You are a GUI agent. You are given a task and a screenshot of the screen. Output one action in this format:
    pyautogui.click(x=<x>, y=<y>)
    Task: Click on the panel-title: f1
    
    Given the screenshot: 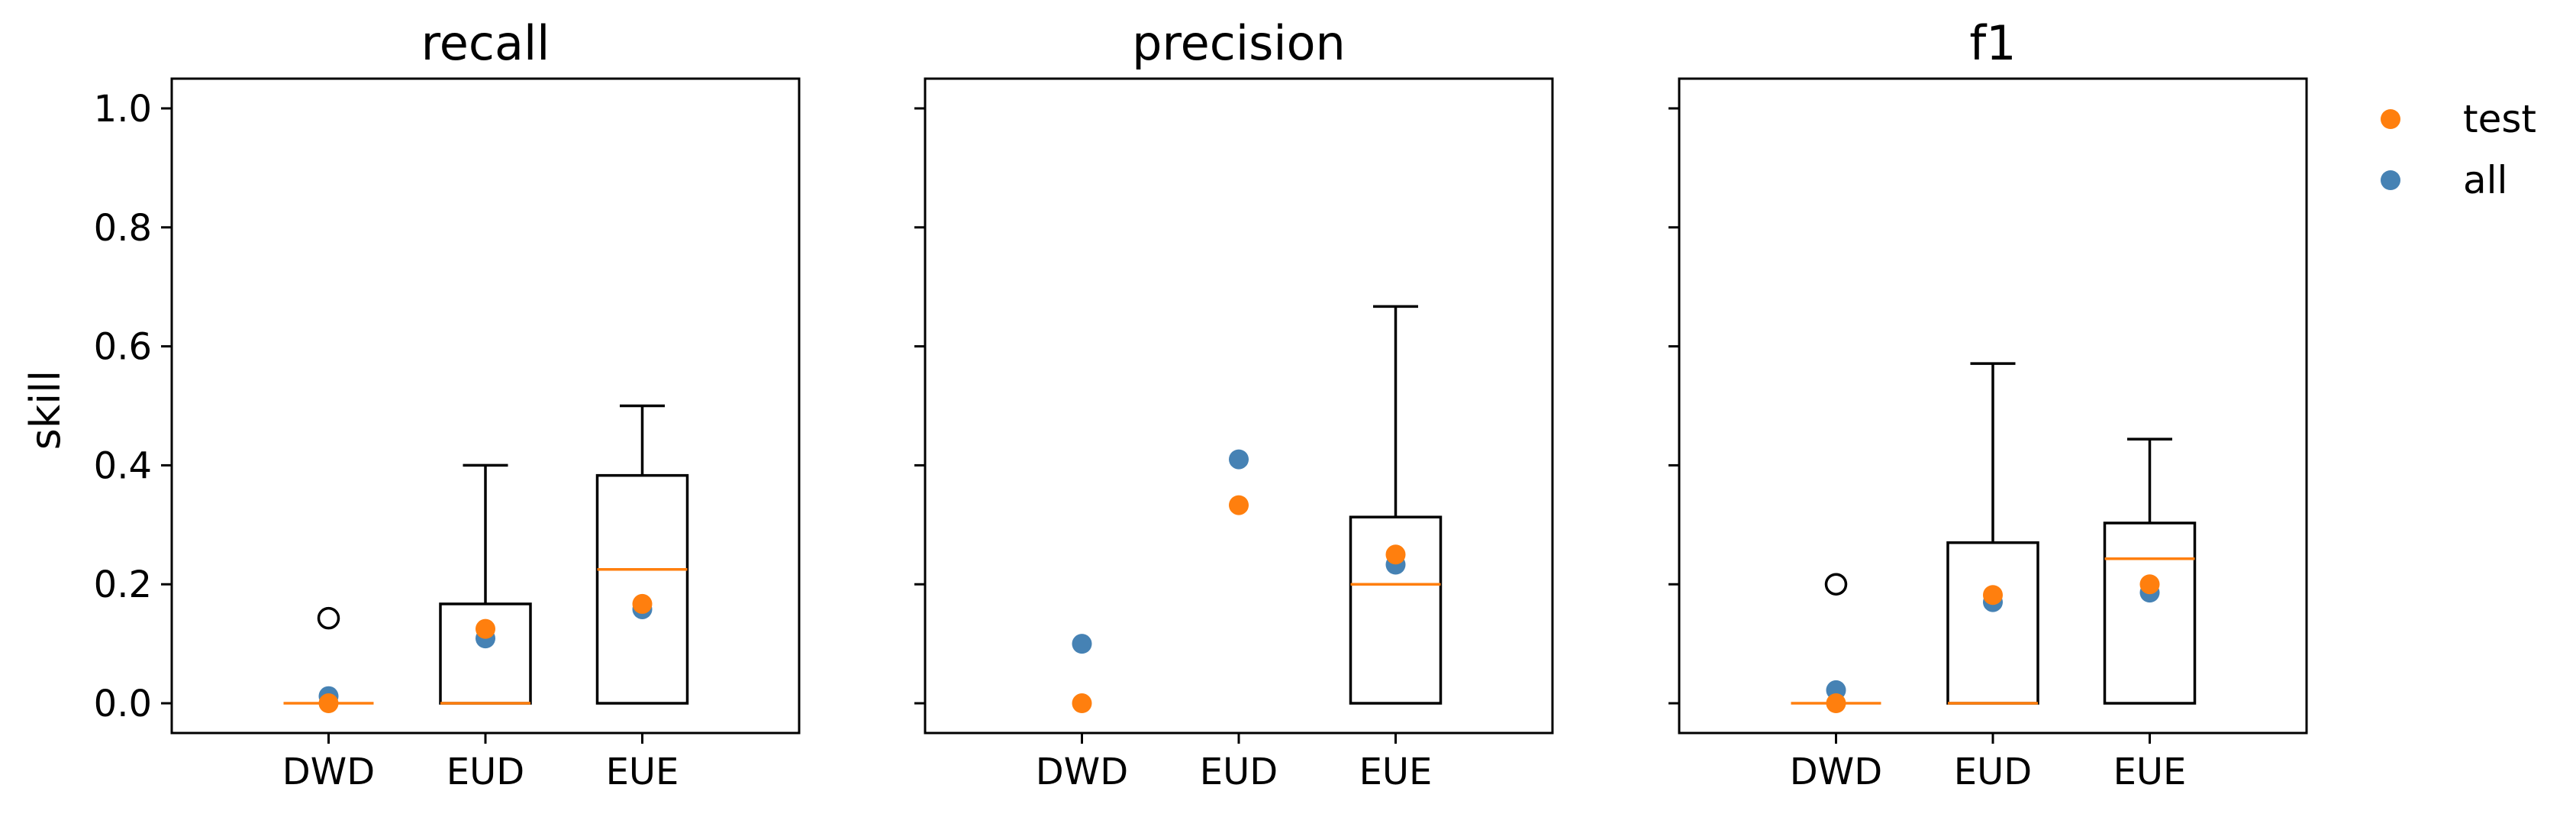 What is the action you would take?
    pyautogui.click(x=1993, y=43)
    